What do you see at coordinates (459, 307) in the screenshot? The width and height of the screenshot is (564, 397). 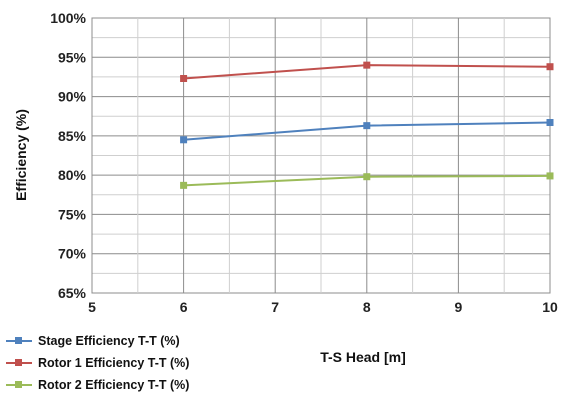 I see `x-tick-label: 9` at bounding box center [459, 307].